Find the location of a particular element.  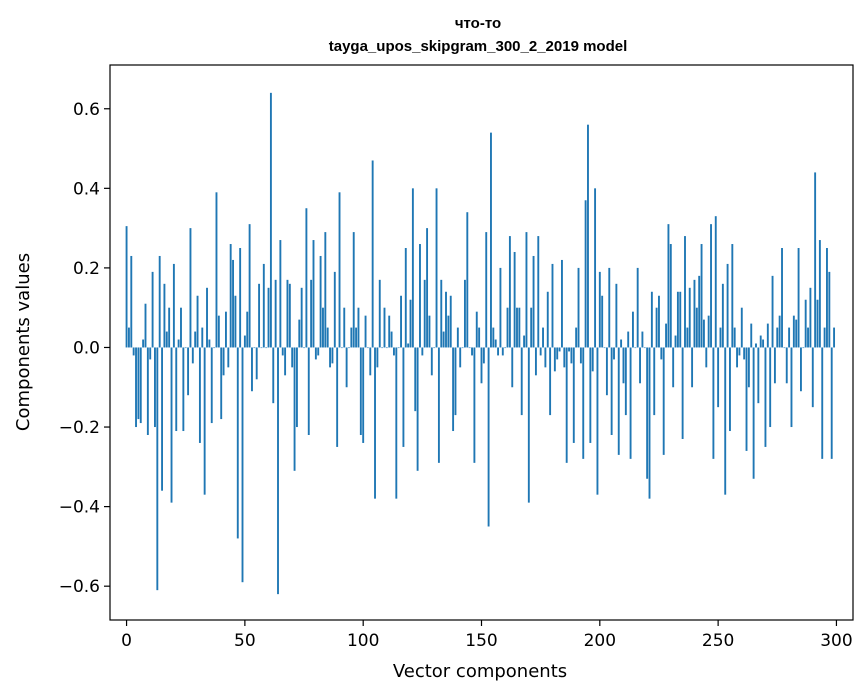

x-axis-ticks: 0 50 100 150 200 250 300 is located at coordinates (487, 635).